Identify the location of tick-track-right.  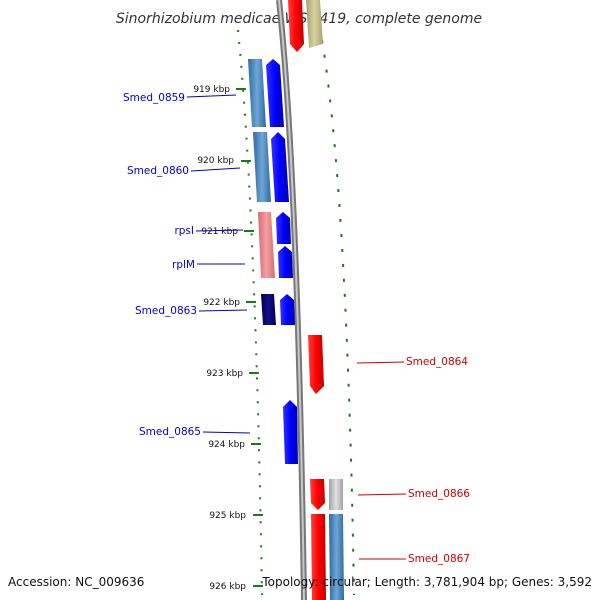
(338, 317).